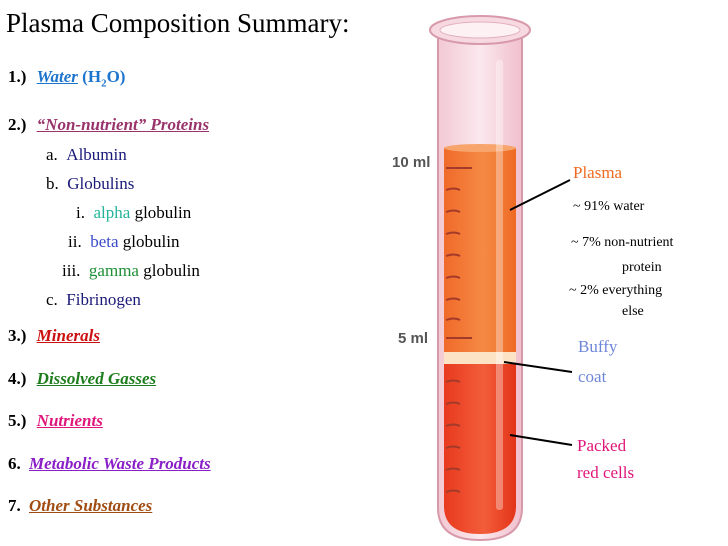 This screenshot has height=546, width=728. Describe the element at coordinates (124, 241) in the screenshot. I see `sub-beta-globulin: ii. beta globulin` at that location.